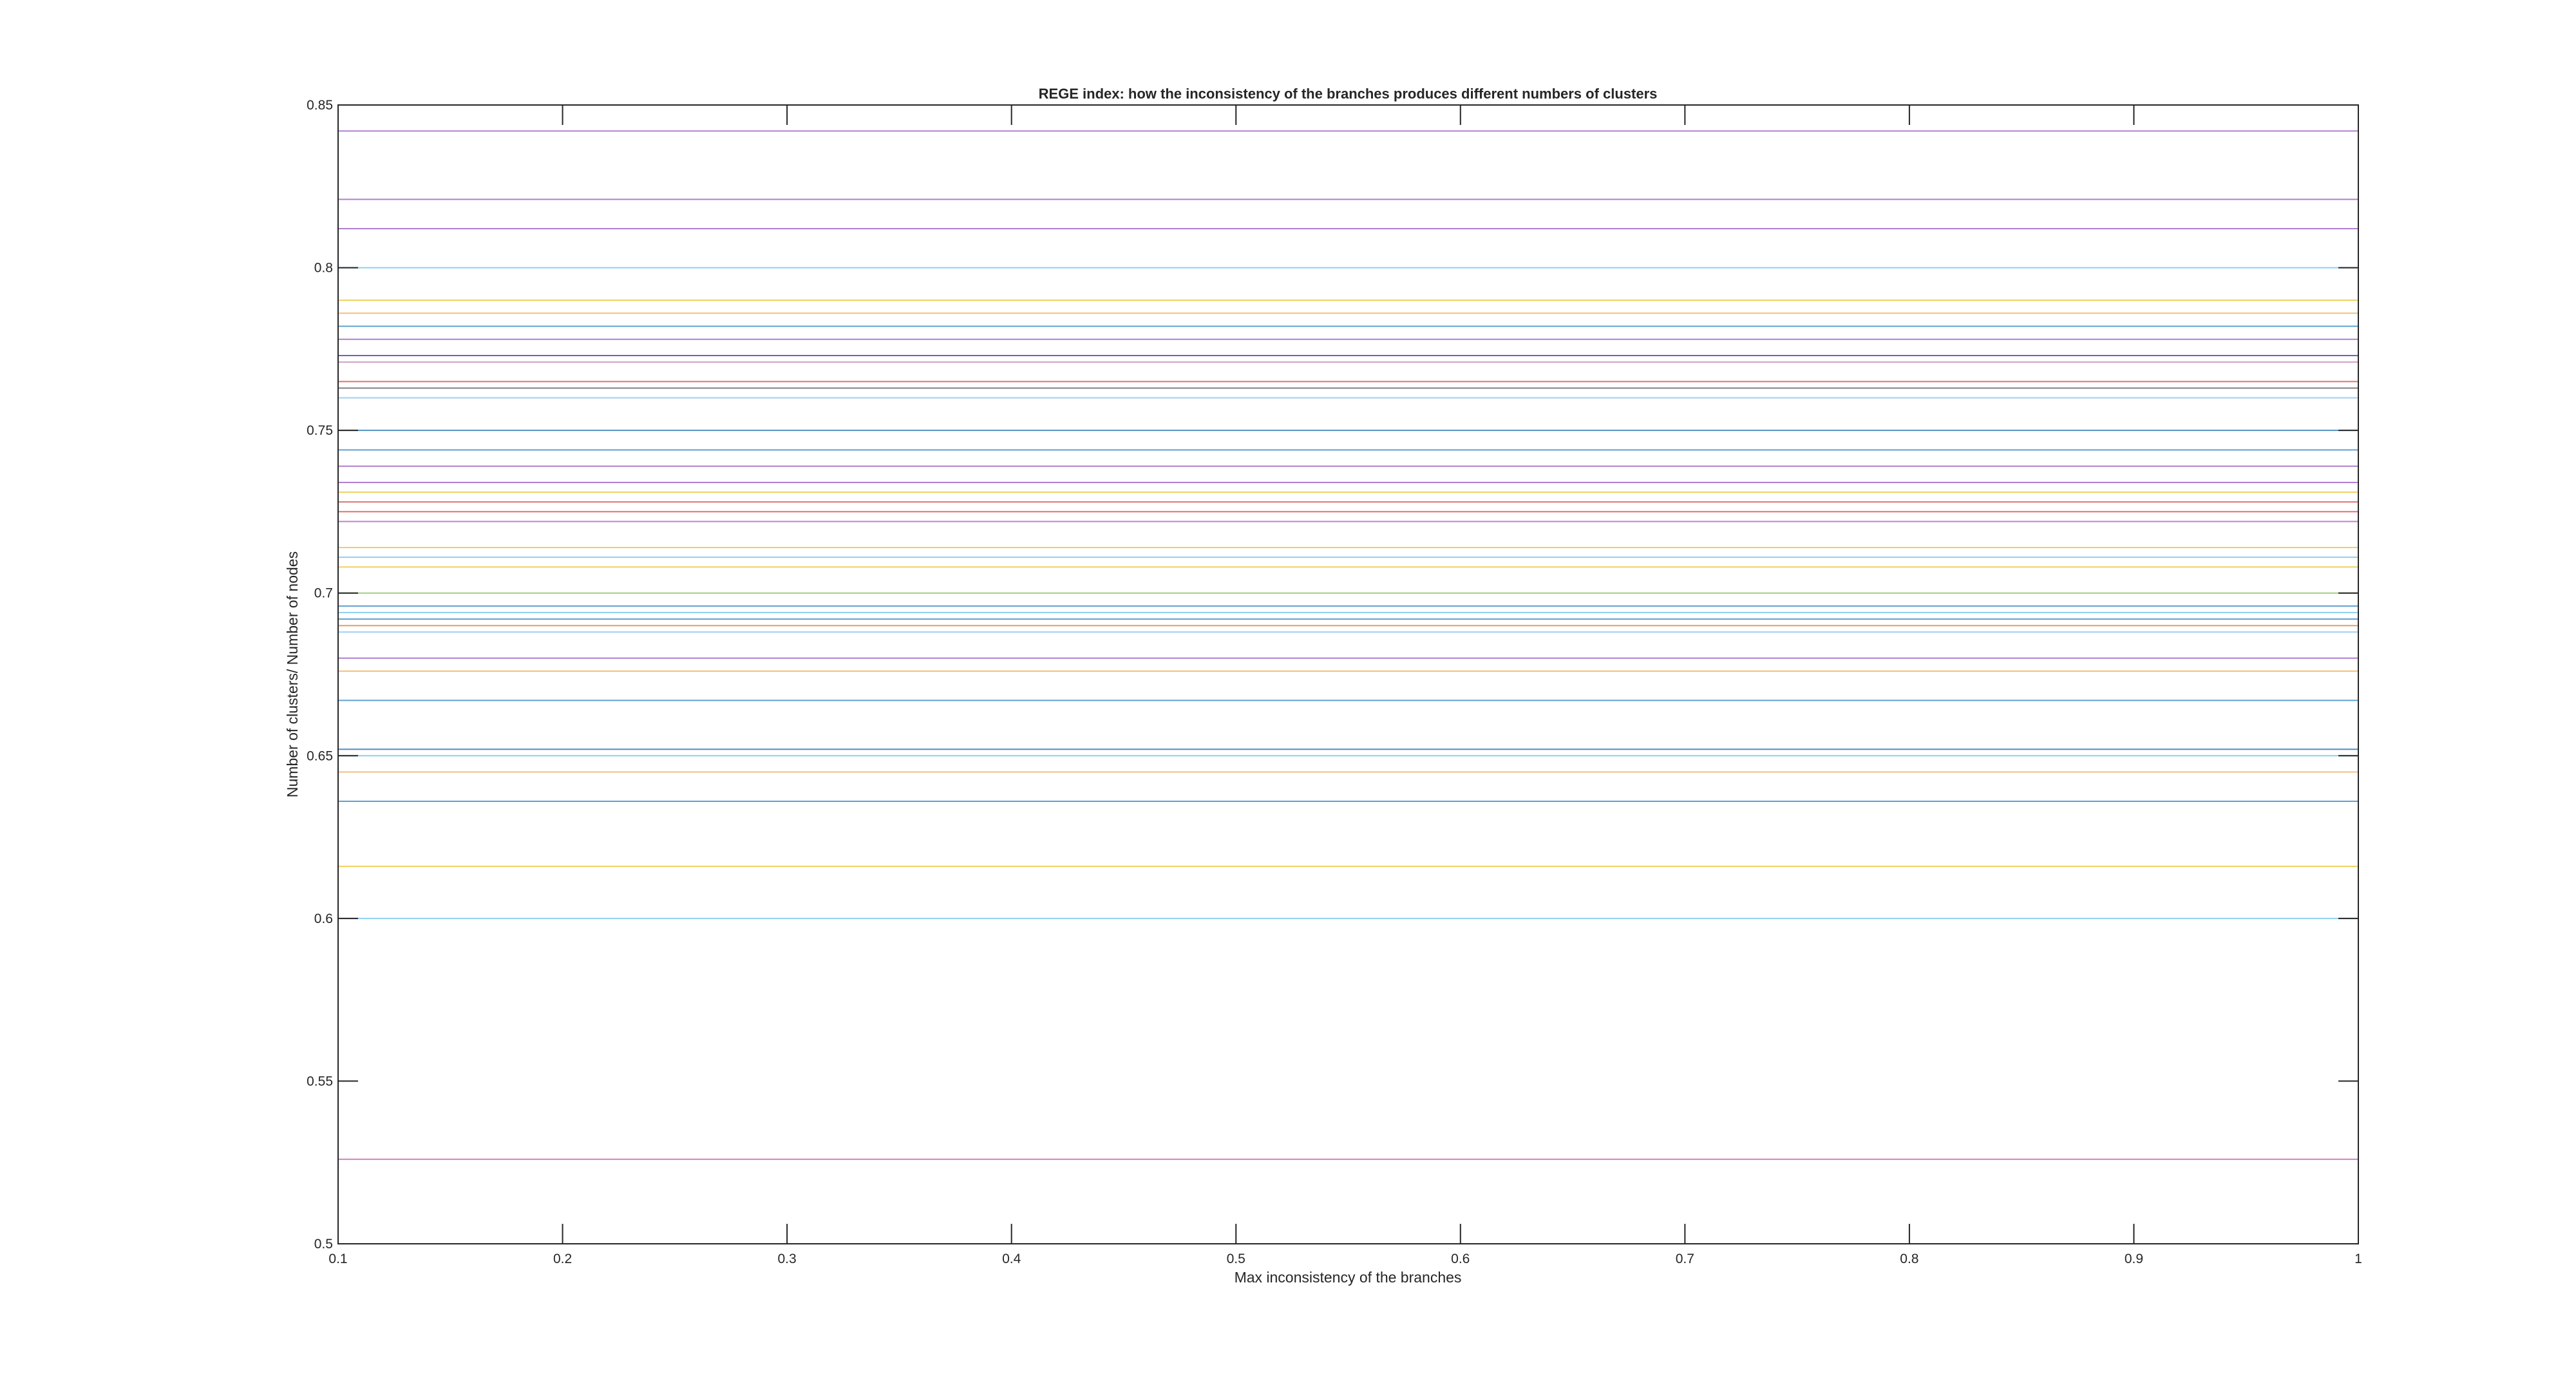  I want to click on x-tick-label: 0.7, so click(1685, 1259).